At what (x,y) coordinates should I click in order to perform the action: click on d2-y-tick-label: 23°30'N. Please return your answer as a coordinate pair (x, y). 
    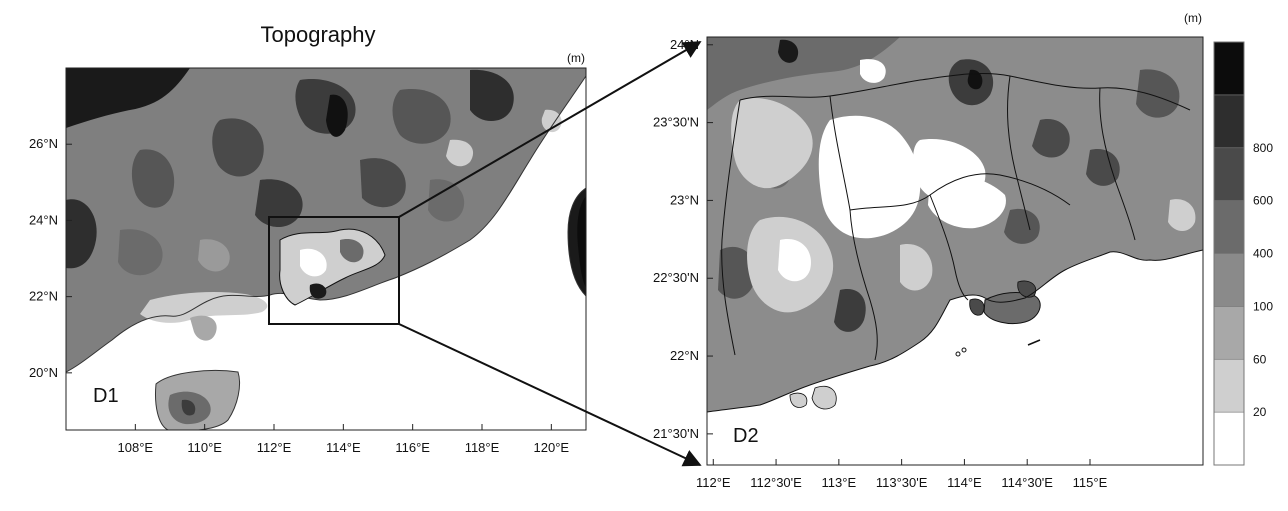
    Looking at the image, I should click on (676, 122).